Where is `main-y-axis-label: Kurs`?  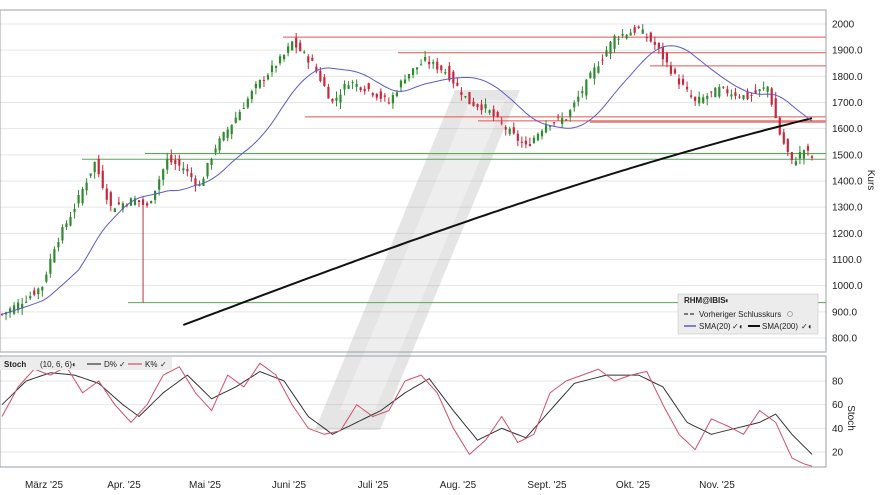 main-y-axis-label: Kurs is located at coordinates (870, 180).